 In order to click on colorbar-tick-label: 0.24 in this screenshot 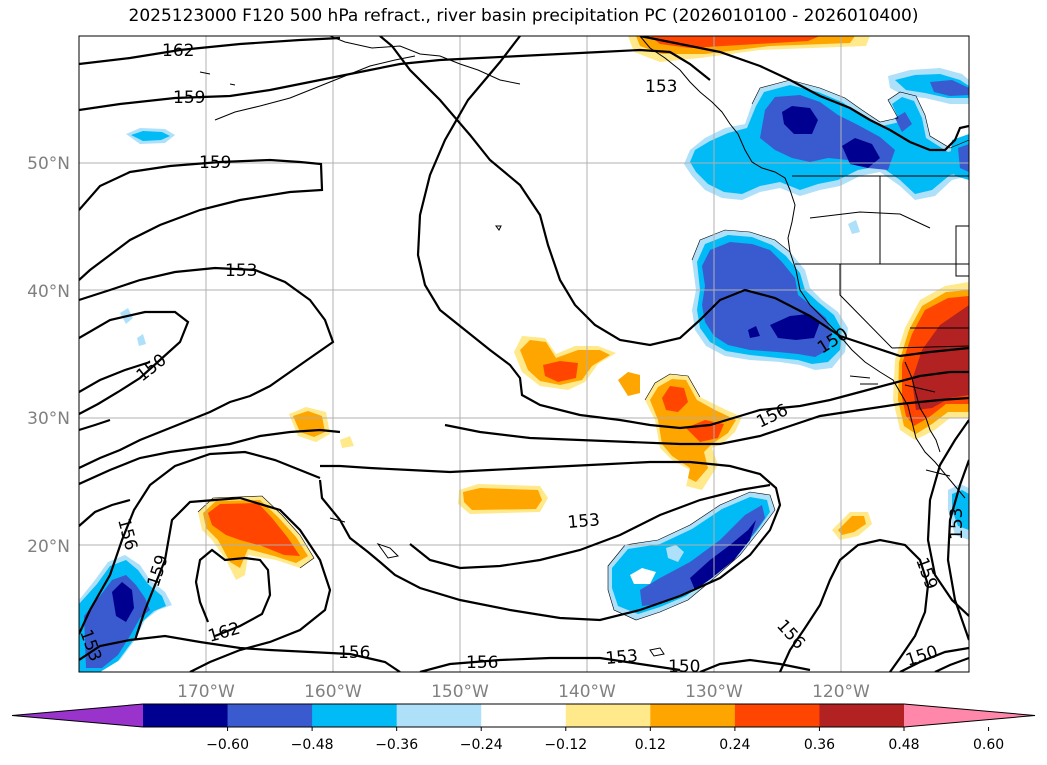, I will do `click(734, 745)`.